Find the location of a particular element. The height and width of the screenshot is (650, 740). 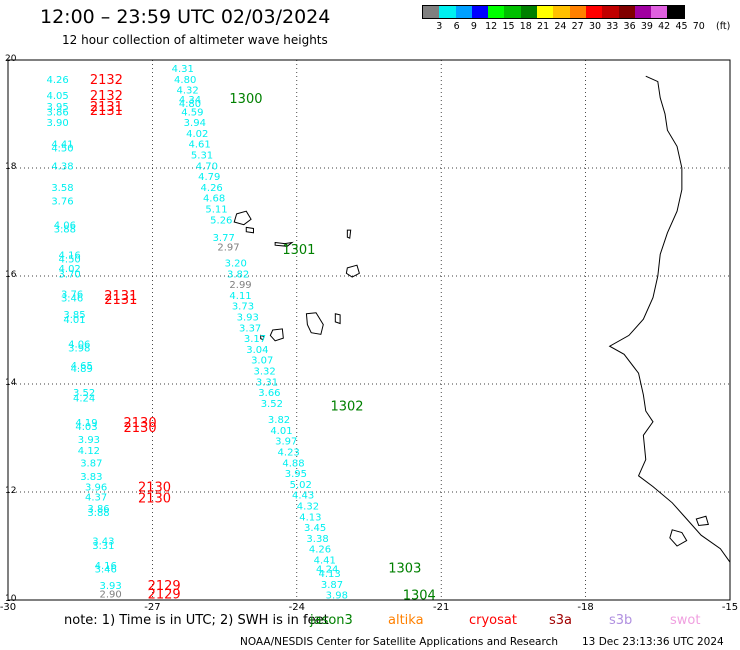

latitude-label: 12 is located at coordinates (11, 491).